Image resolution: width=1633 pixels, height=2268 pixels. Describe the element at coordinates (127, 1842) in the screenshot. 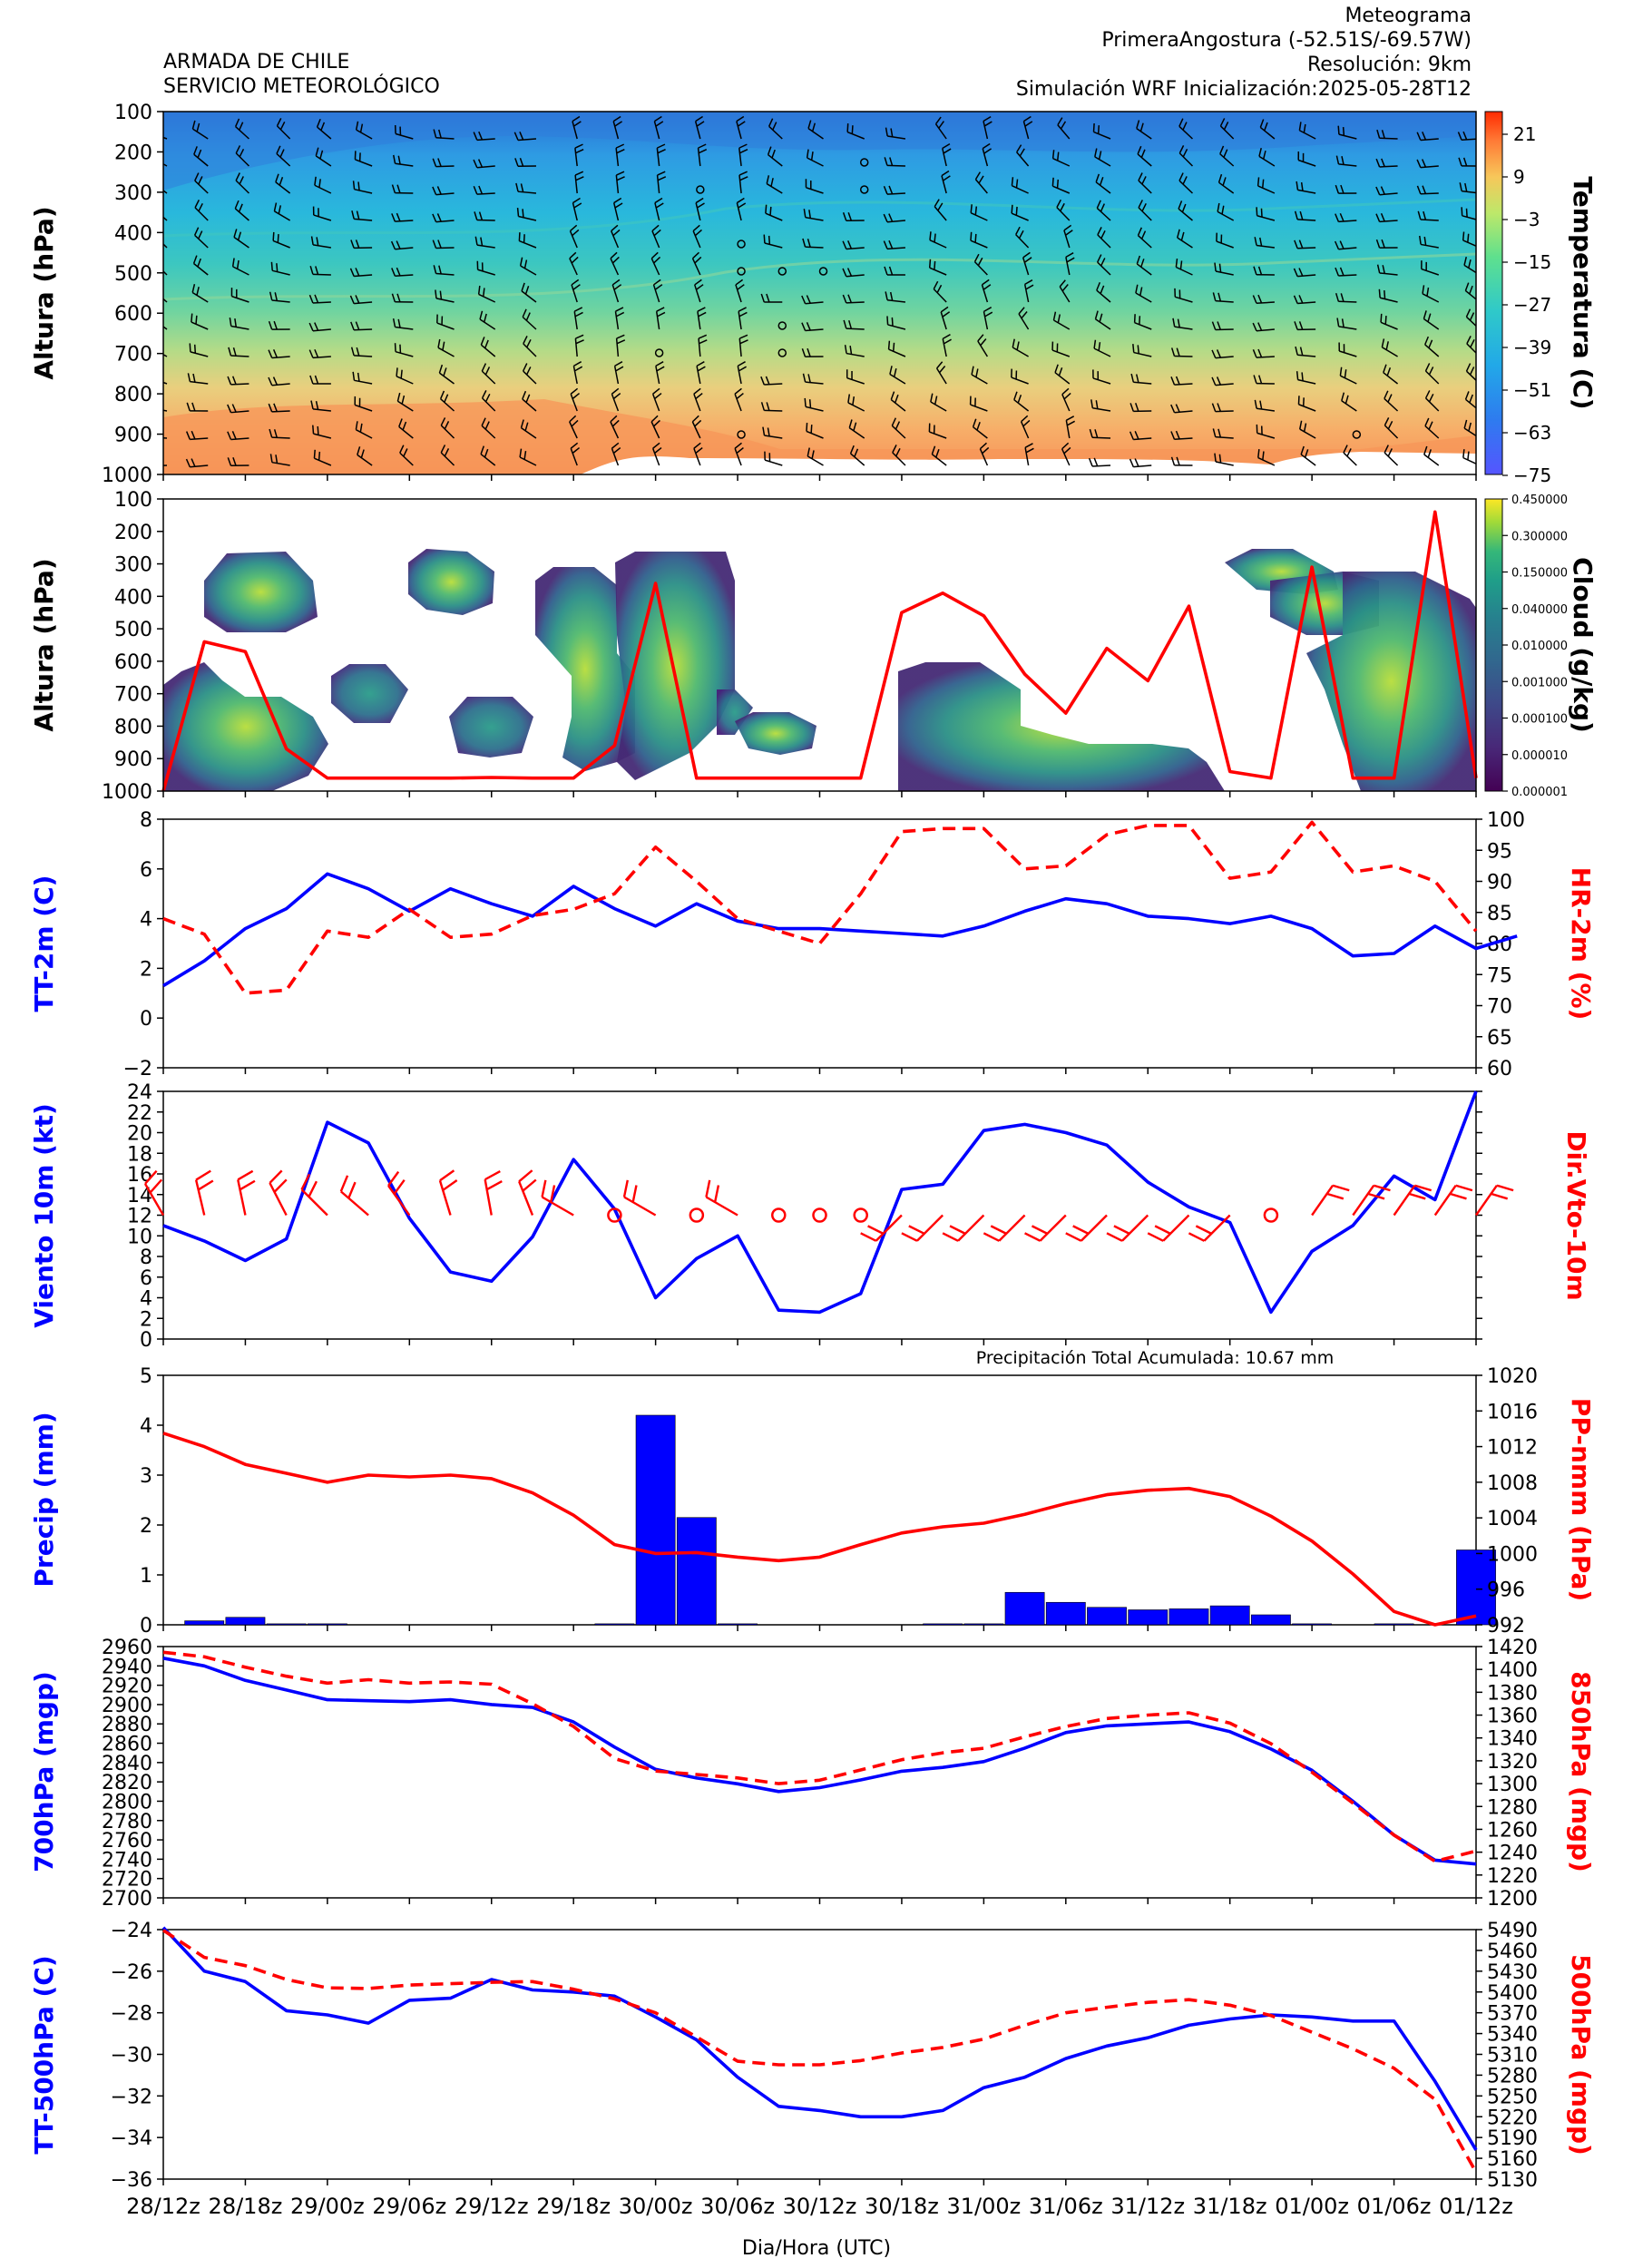

I see `gph700-axis-tick-label: 2760` at that location.